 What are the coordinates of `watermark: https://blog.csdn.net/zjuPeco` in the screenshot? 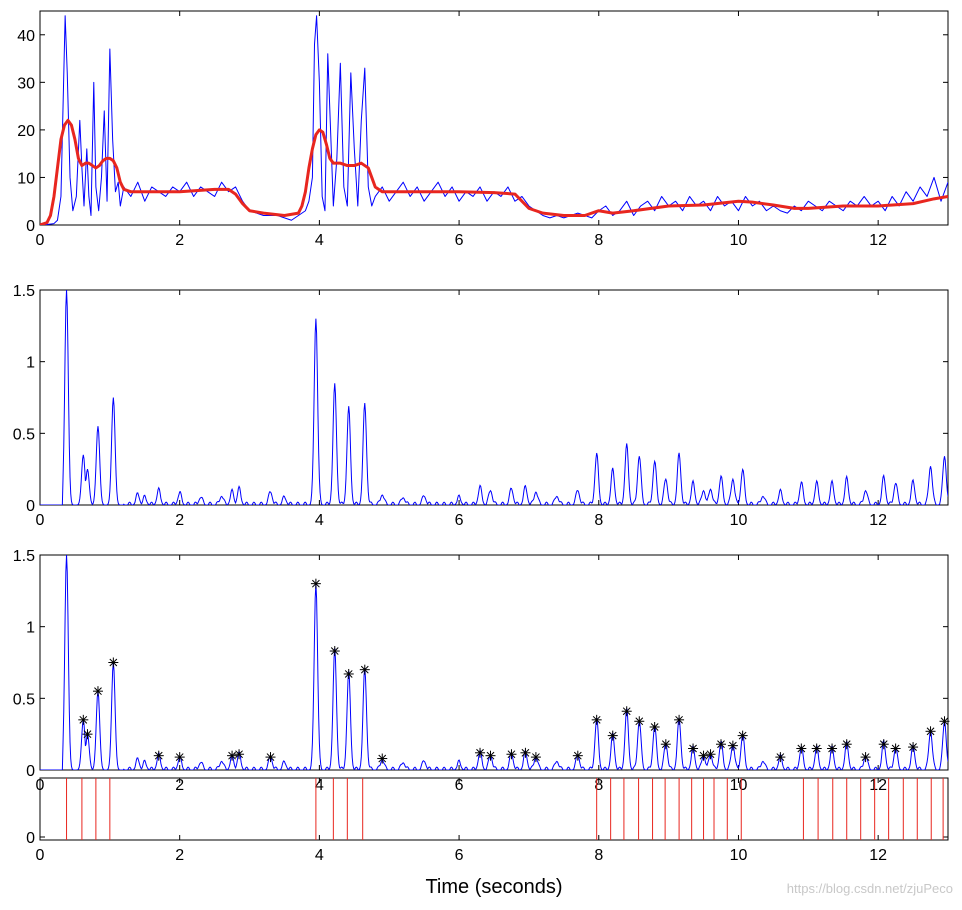 It's located at (870, 888).